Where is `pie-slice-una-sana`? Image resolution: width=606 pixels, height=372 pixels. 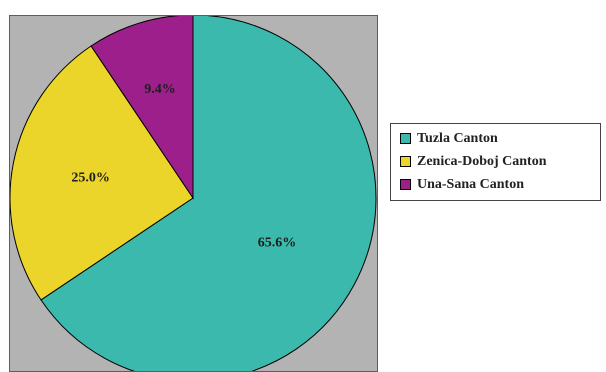 pie-slice-una-sana is located at coordinates (142, 108).